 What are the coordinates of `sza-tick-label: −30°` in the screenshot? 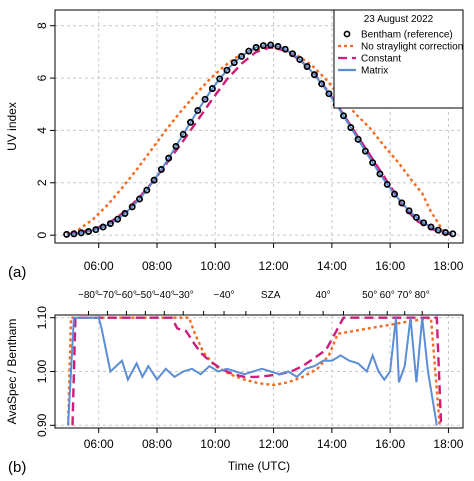 It's located at (183, 295).